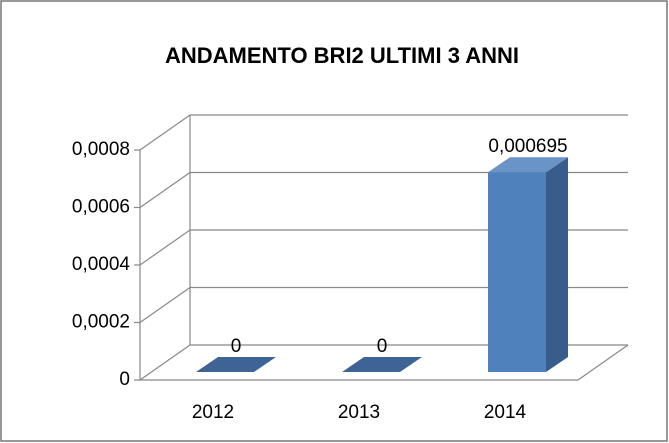 Image resolution: width=669 pixels, height=443 pixels. What do you see at coordinates (101, 149) in the screenshot?
I see `y-tick-label: 0,0008` at bounding box center [101, 149].